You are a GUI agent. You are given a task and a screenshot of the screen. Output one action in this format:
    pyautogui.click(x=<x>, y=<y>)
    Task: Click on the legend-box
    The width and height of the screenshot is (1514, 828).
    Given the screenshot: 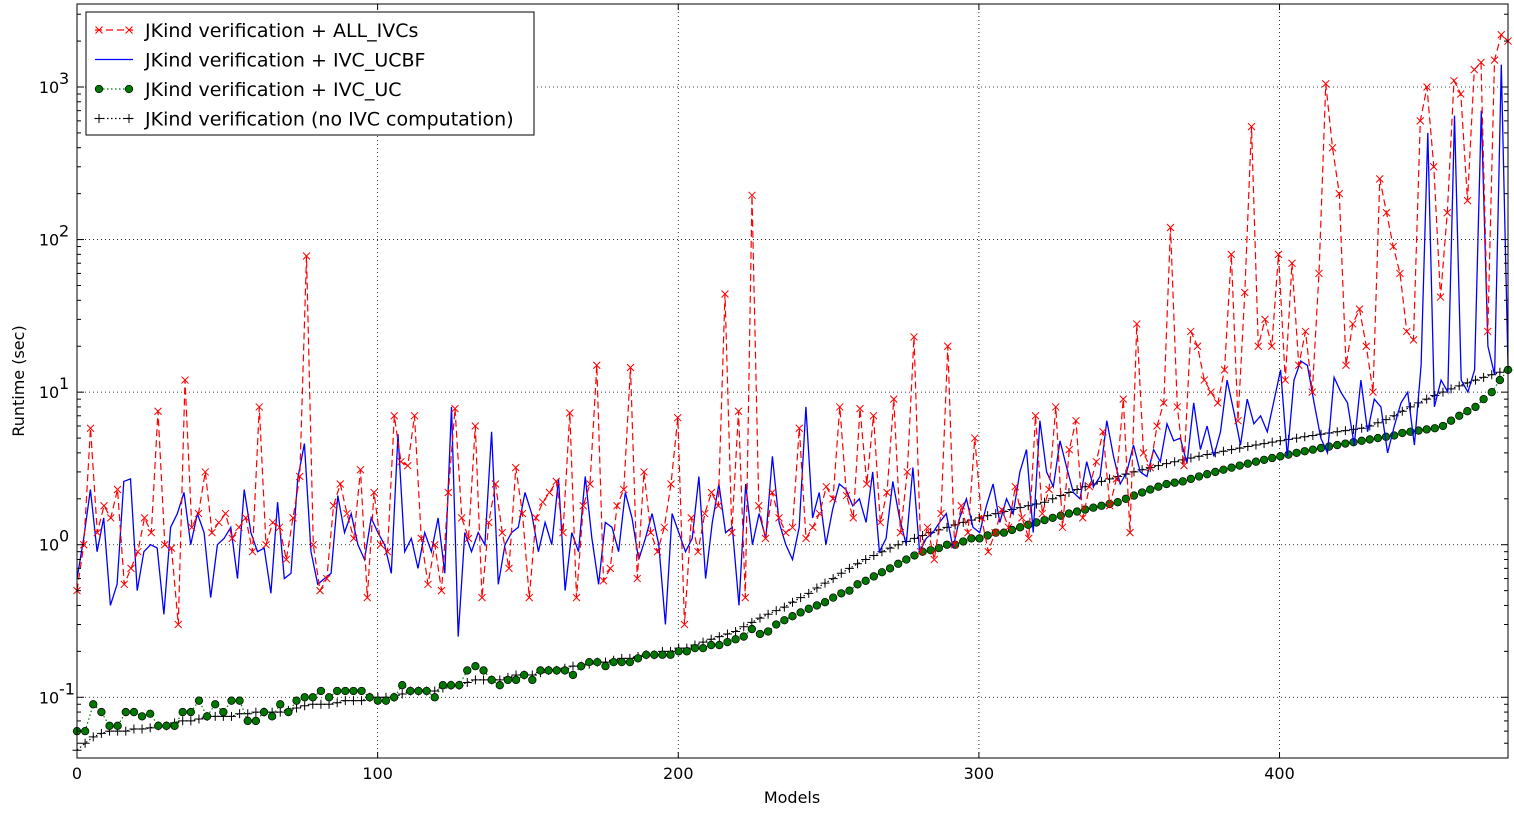 What is the action you would take?
    pyautogui.click(x=310, y=73)
    